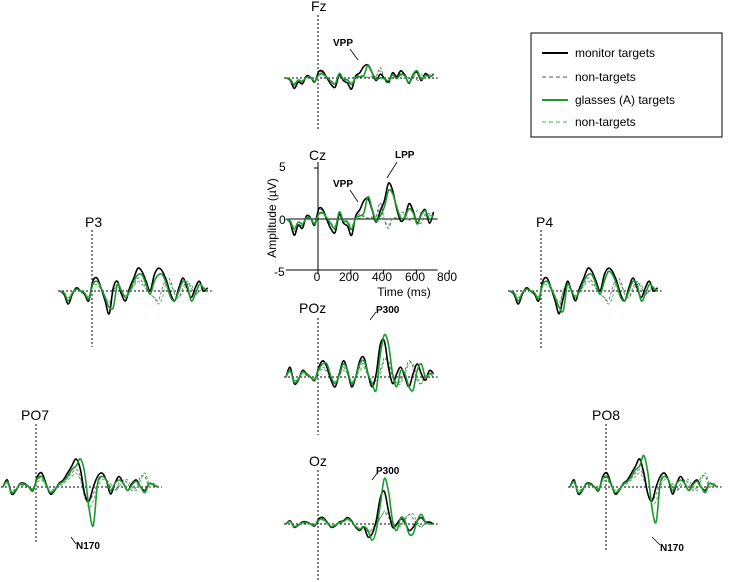 The image size is (737, 582). I want to click on panel-cz, so click(367, 218).